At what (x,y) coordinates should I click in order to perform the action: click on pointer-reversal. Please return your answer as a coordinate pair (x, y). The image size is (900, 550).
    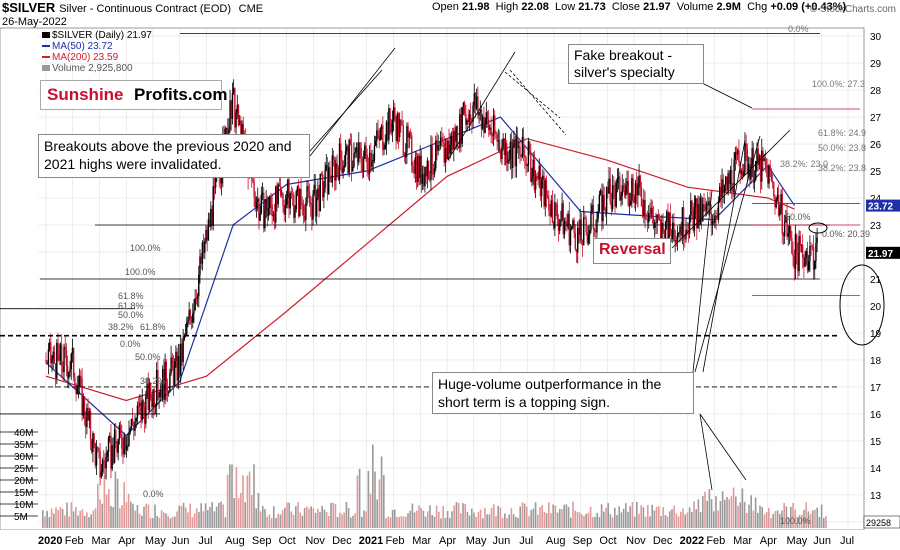
    Looking at the image, I should click on (731, 189).